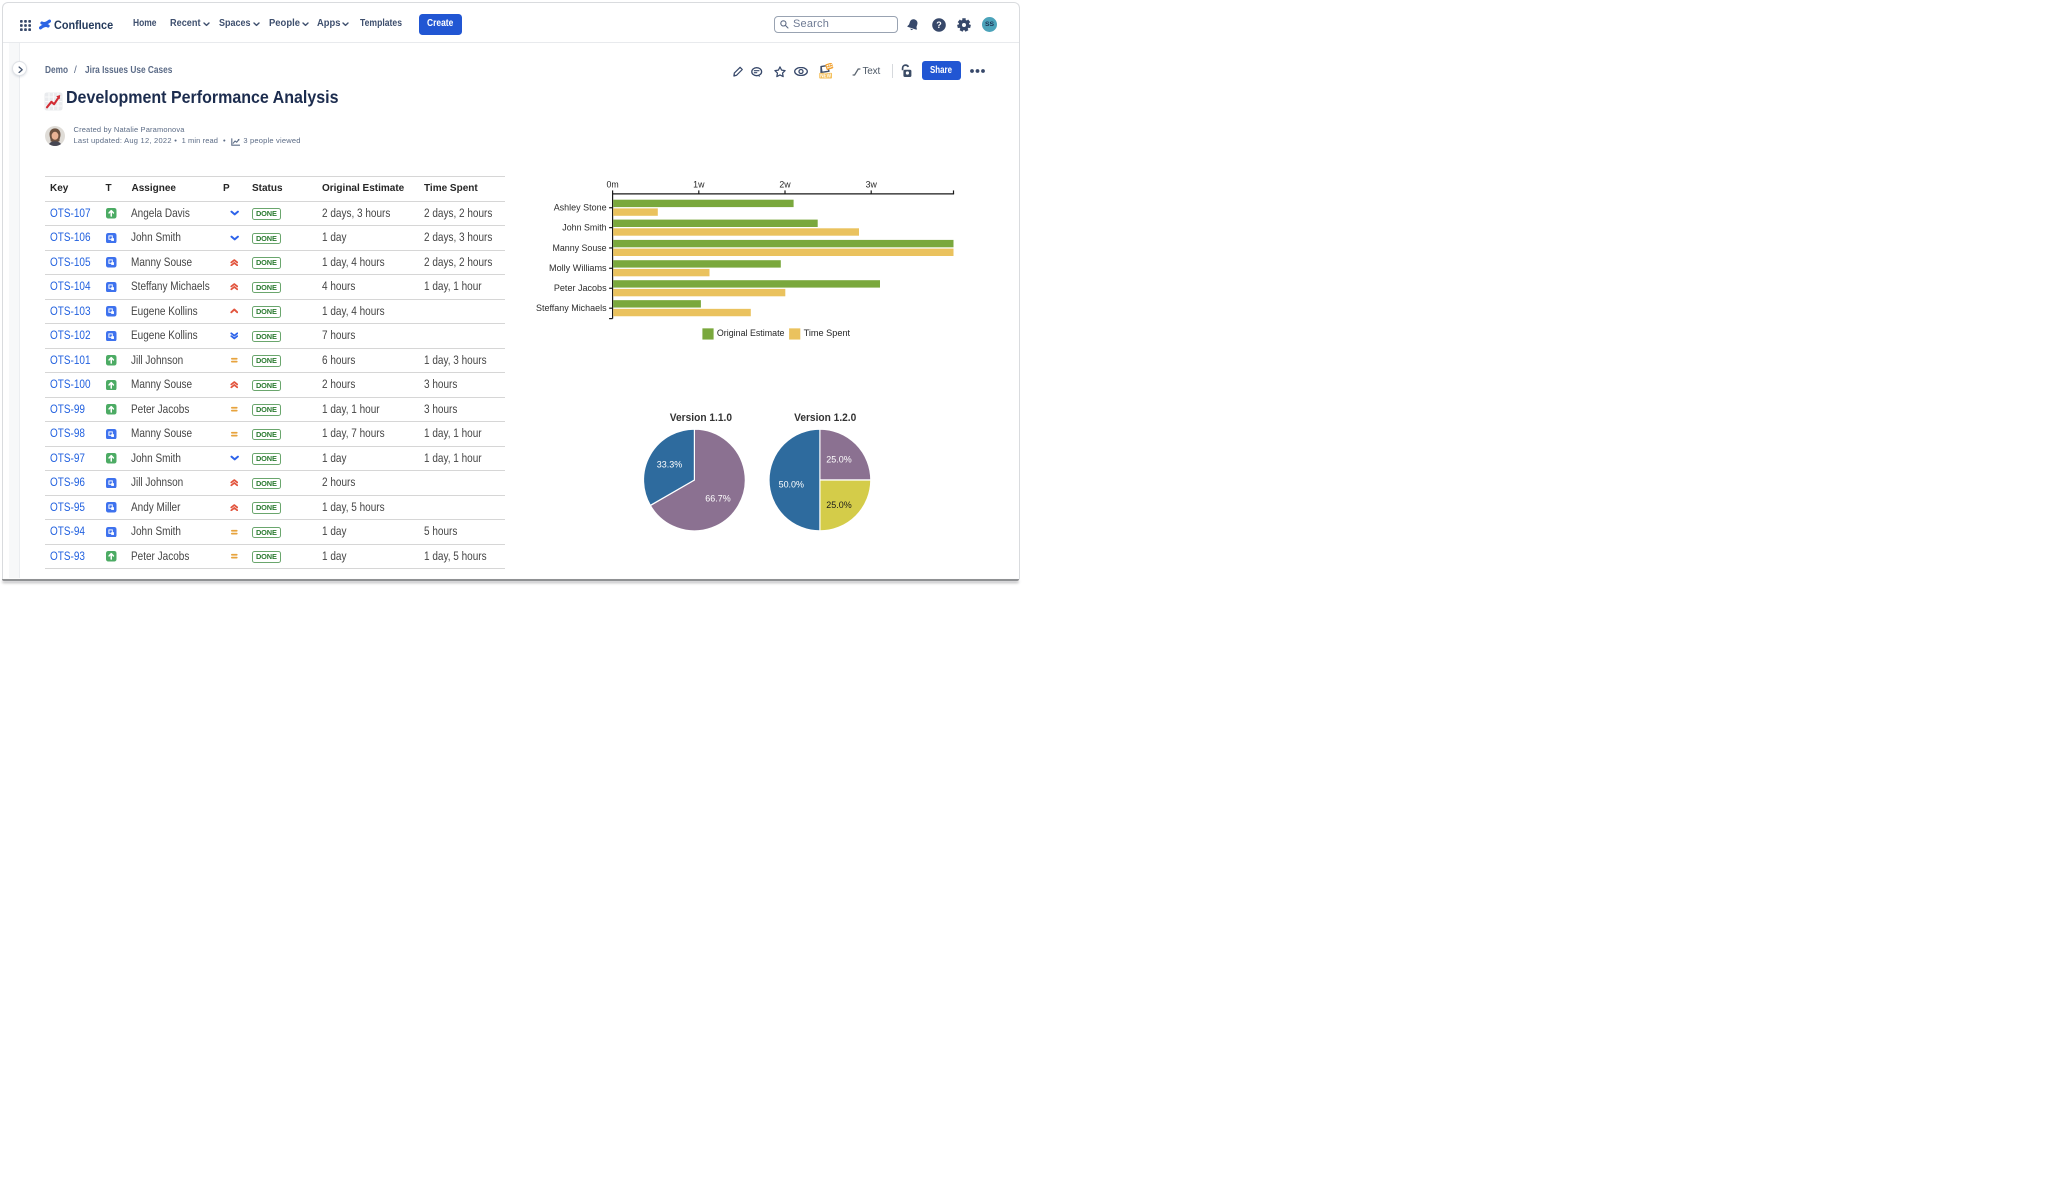  I want to click on svg-text: Time Spent, so click(827, 333).